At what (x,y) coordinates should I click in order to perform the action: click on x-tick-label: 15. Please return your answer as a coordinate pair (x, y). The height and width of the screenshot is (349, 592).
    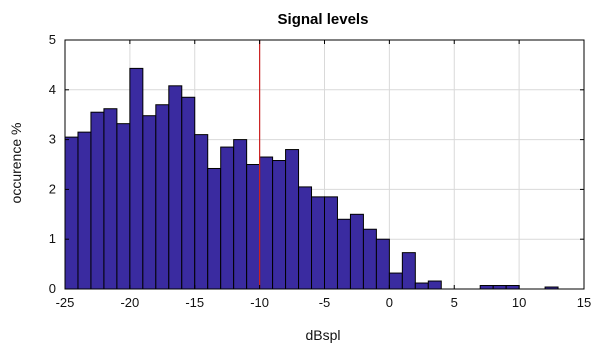
    Looking at the image, I should click on (584, 302).